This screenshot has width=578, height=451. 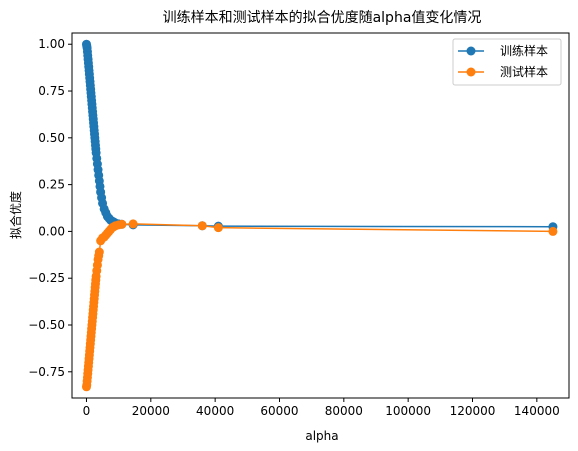 What do you see at coordinates (321, 436) in the screenshot?
I see `x-axis-title: alpha` at bounding box center [321, 436].